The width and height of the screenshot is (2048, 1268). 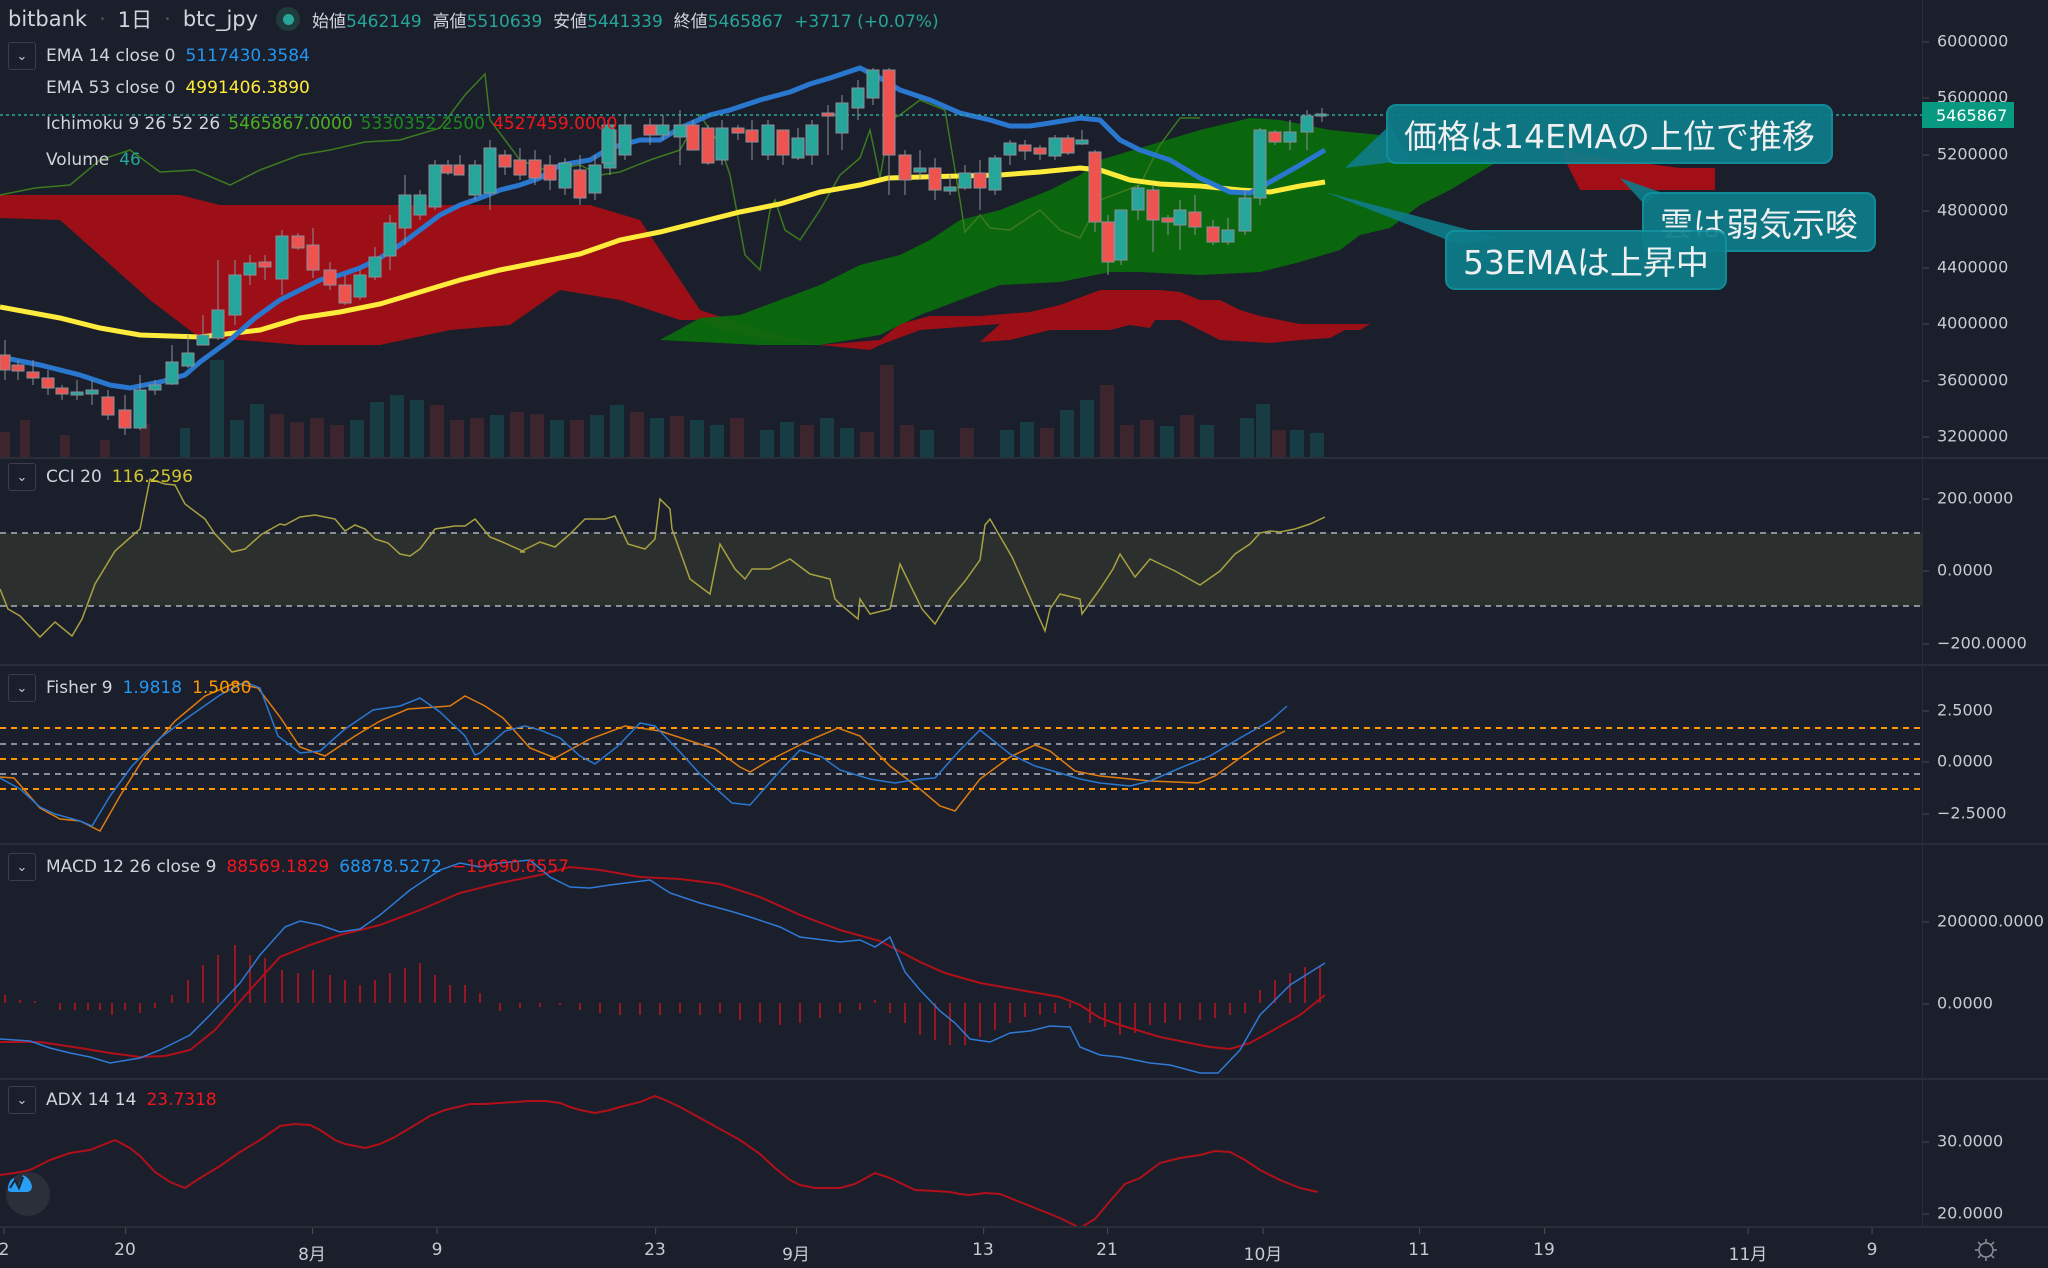 What do you see at coordinates (112, 1100) in the screenshot?
I see `legend-adx: ⌄ ADX 14 14 23.7318` at bounding box center [112, 1100].